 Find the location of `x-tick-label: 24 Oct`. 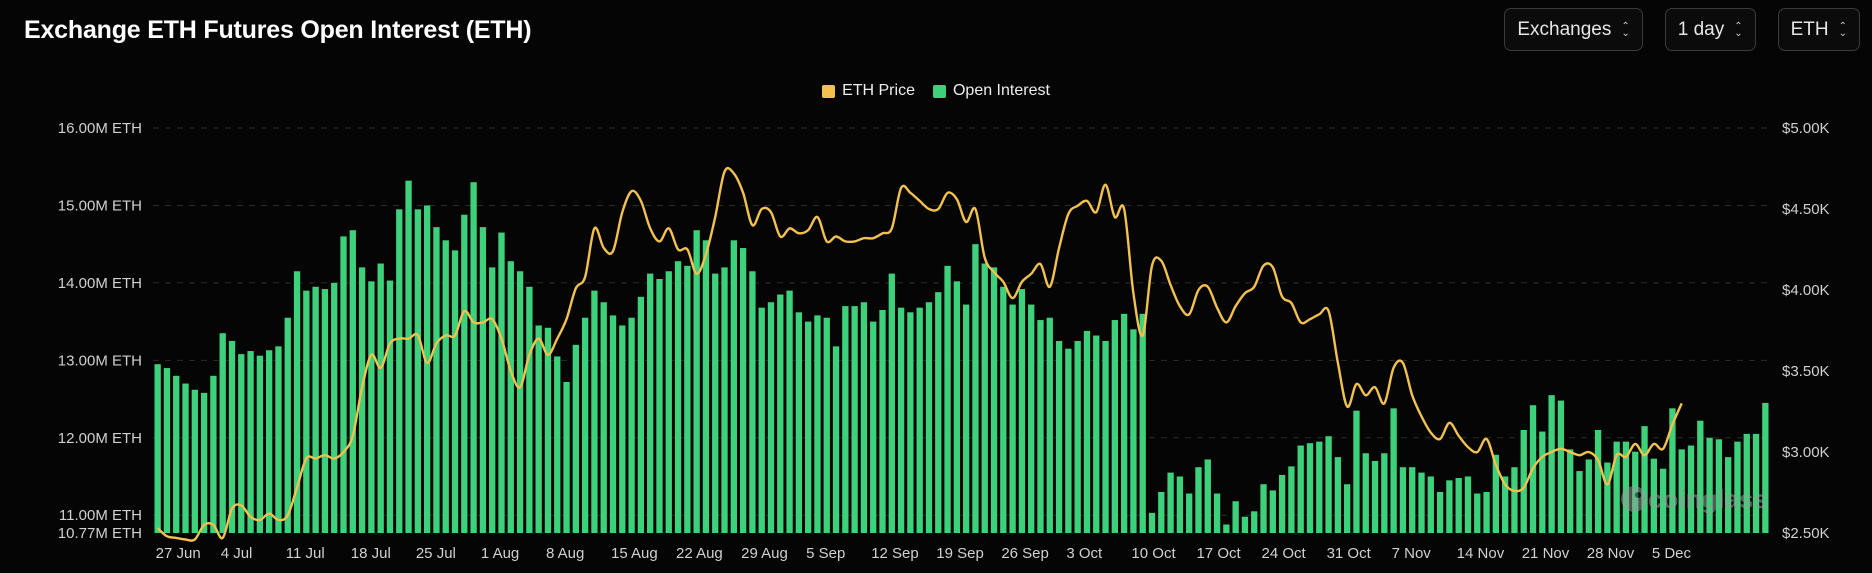

x-tick-label: 24 Oct is located at coordinates (1284, 553).